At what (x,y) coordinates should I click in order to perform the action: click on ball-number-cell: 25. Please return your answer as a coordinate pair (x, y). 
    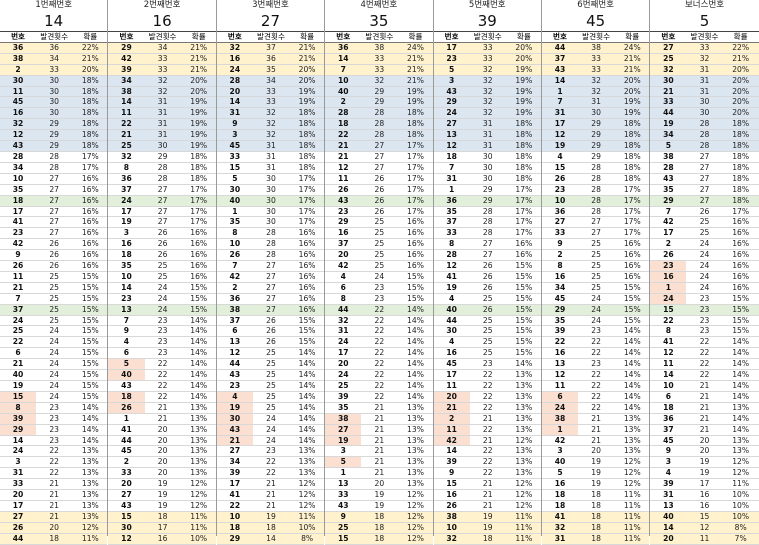
    Looking at the image, I should click on (668, 58).